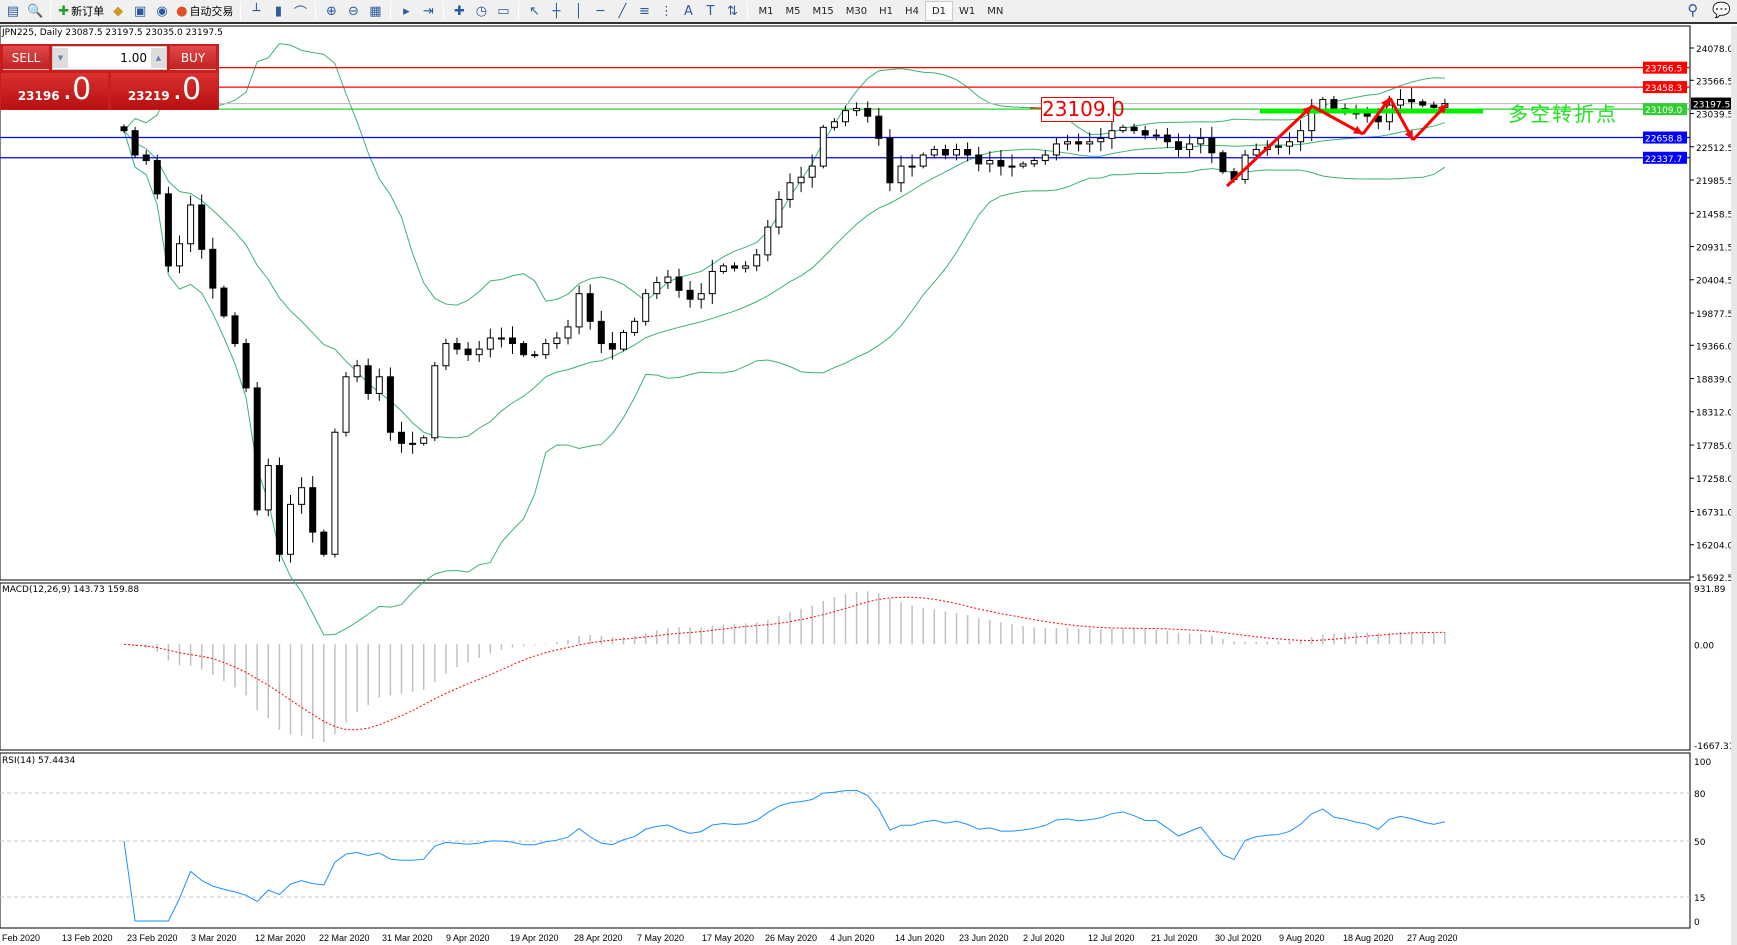 Image resolution: width=1737 pixels, height=945 pixels. What do you see at coordinates (823, 11) in the screenshot?
I see `timeframe-m15: M15` at bounding box center [823, 11].